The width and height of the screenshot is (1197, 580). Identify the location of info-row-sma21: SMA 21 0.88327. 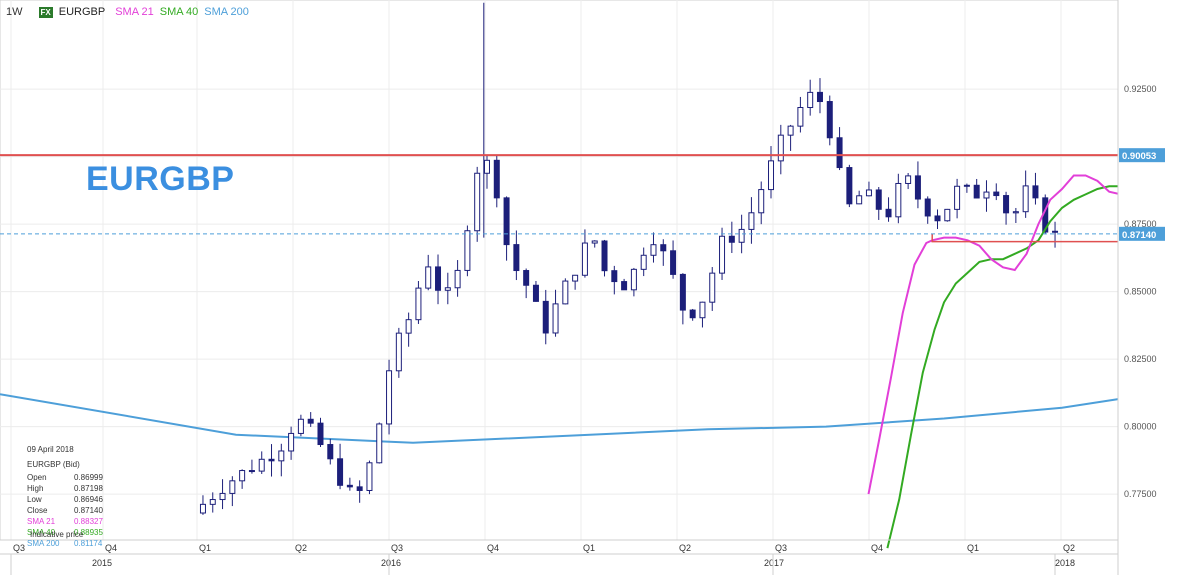
(65, 521).